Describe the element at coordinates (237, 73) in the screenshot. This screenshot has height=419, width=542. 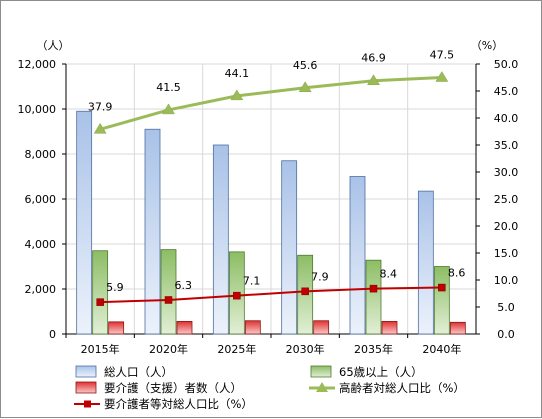
I see `data-label-aged-ratio: 44.1` at that location.